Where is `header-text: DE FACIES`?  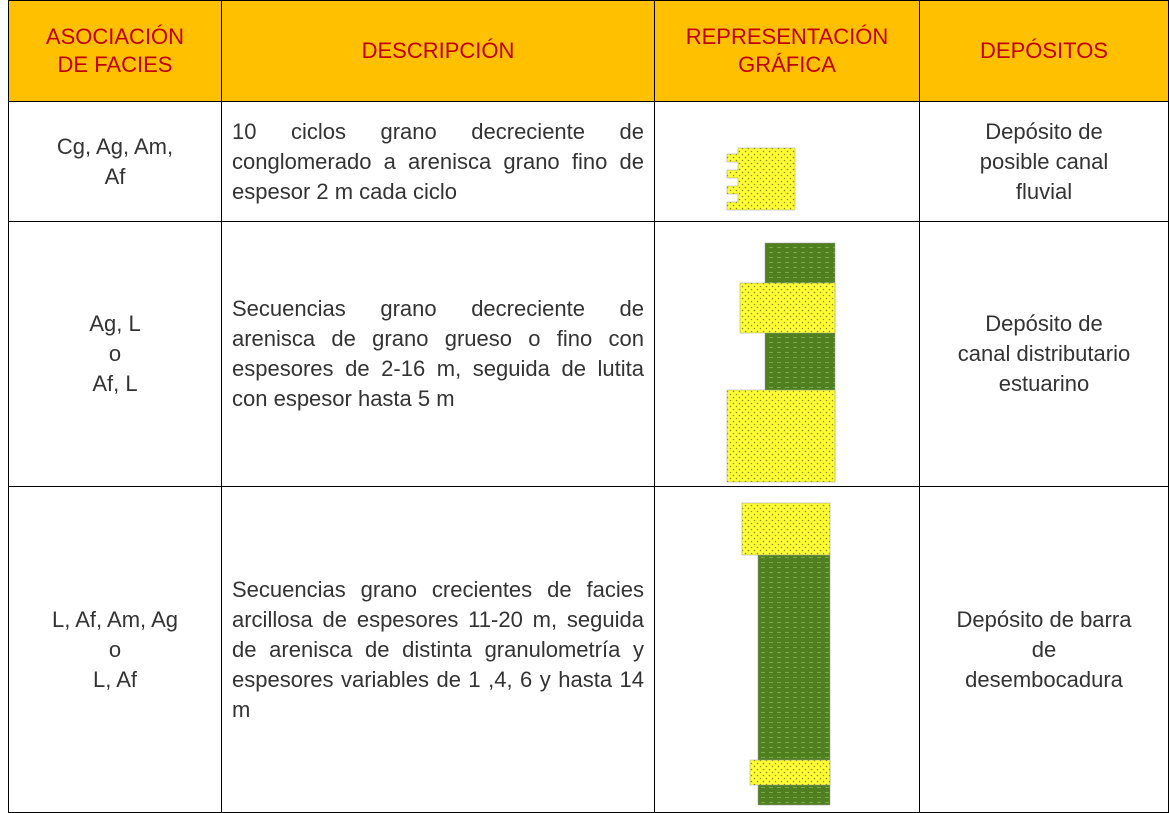
header-text: DE FACIES is located at coordinates (115, 64).